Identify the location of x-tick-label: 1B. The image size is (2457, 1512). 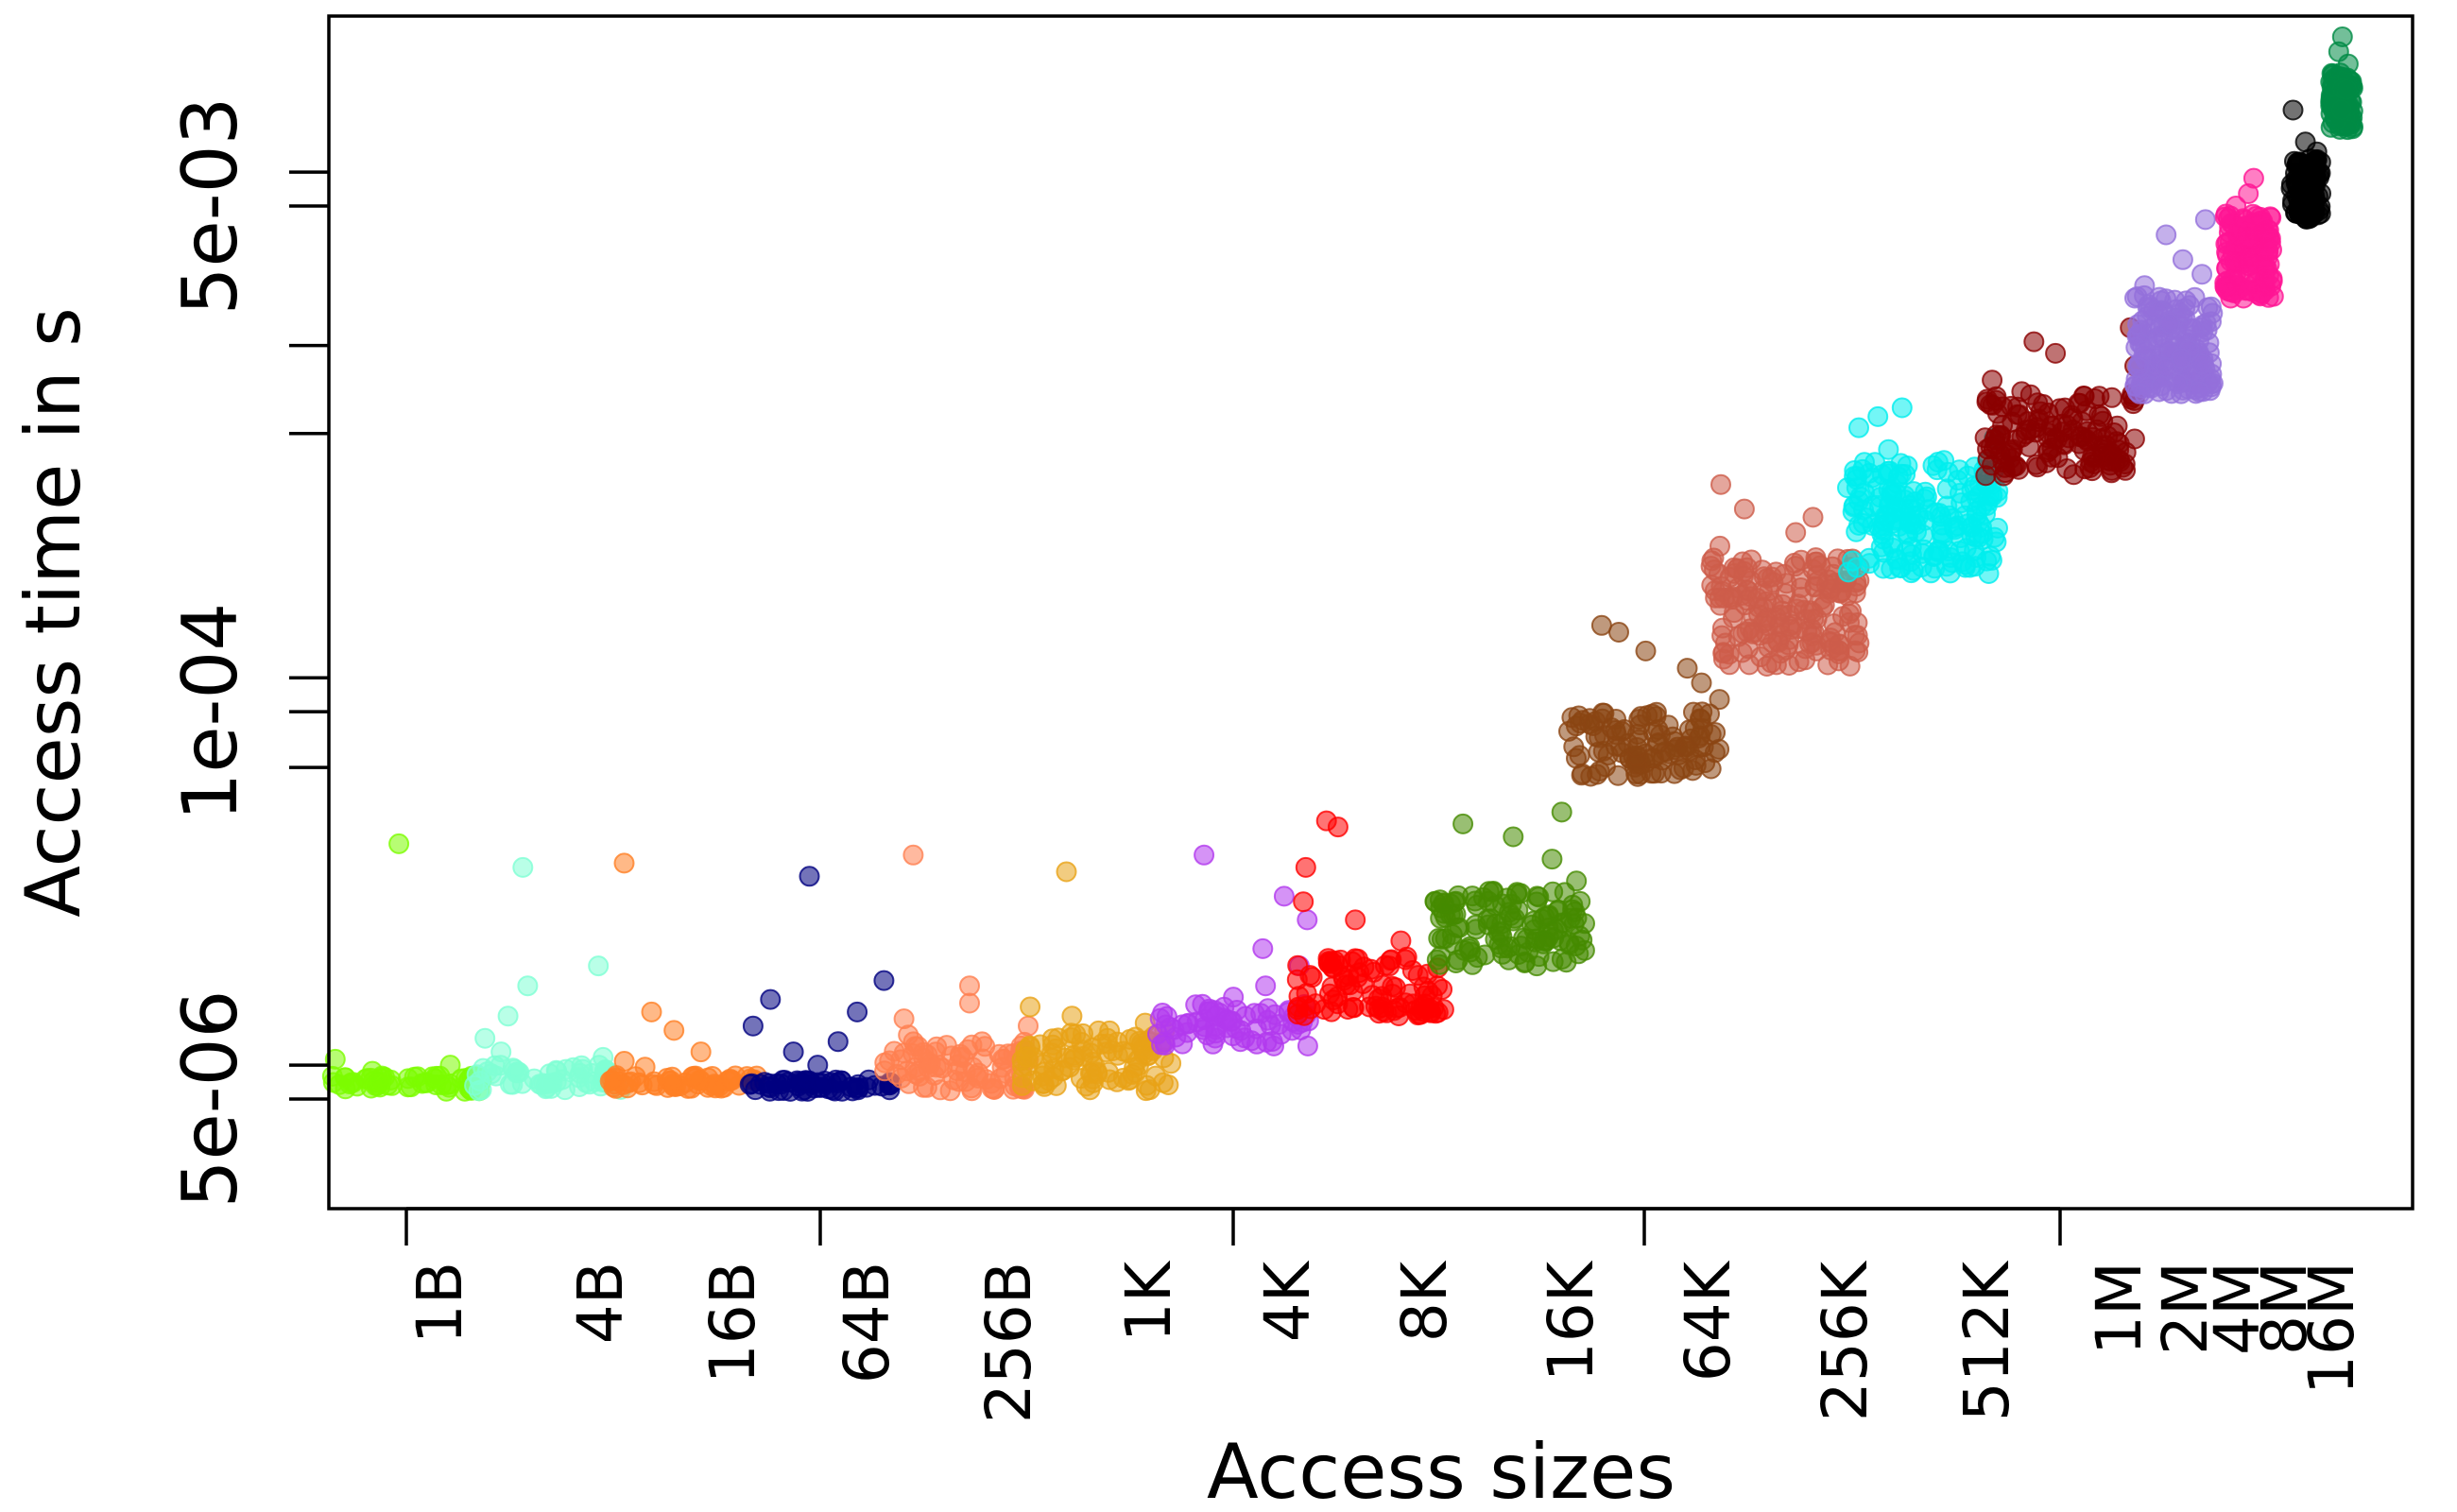
(440, 1303).